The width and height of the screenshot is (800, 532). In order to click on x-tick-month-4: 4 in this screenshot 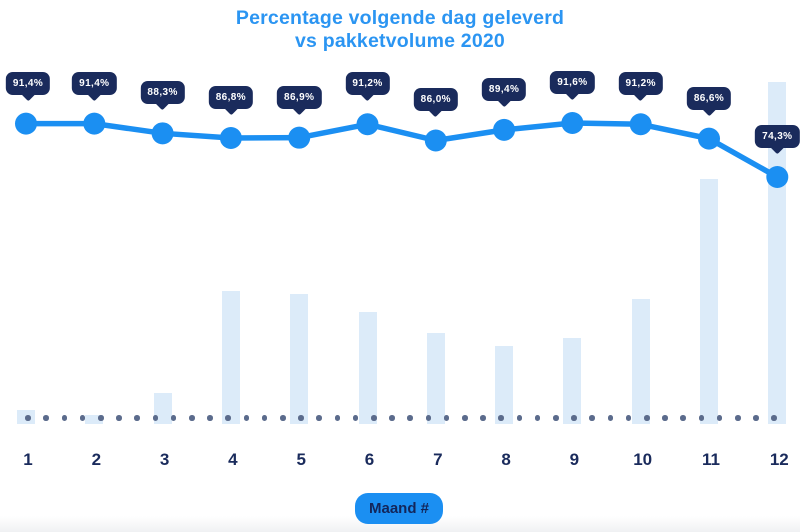, I will do `click(233, 459)`.